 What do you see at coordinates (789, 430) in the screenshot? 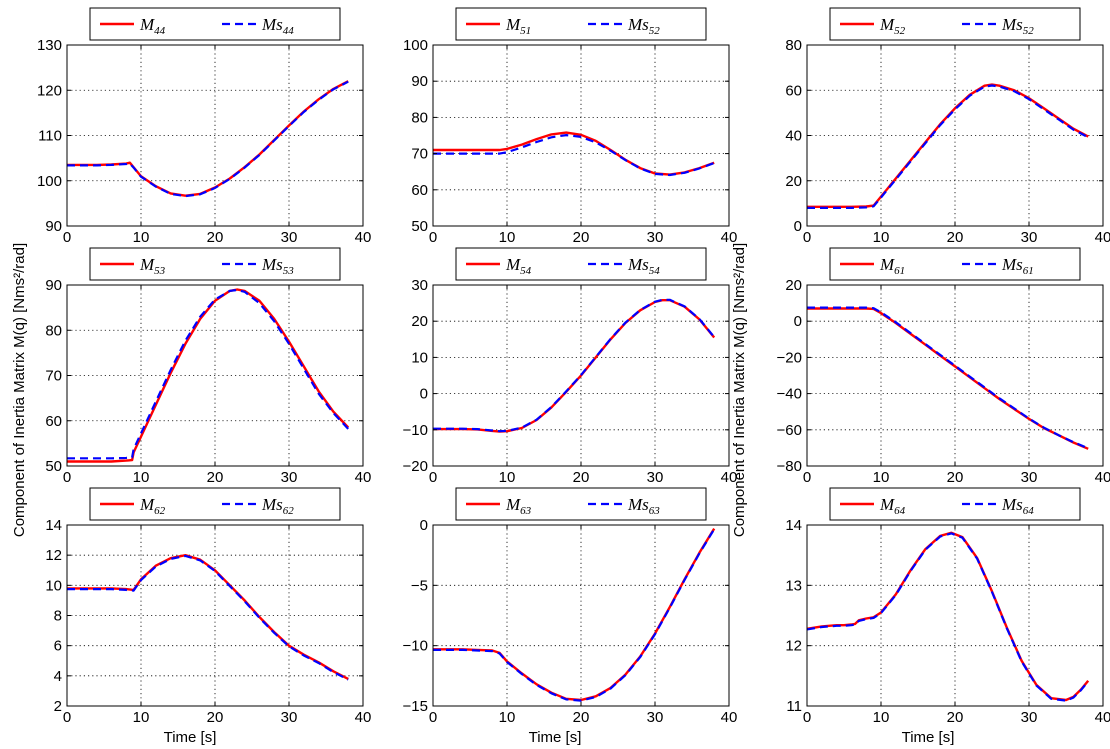
I see `y-tick-label: −60` at bounding box center [789, 430].